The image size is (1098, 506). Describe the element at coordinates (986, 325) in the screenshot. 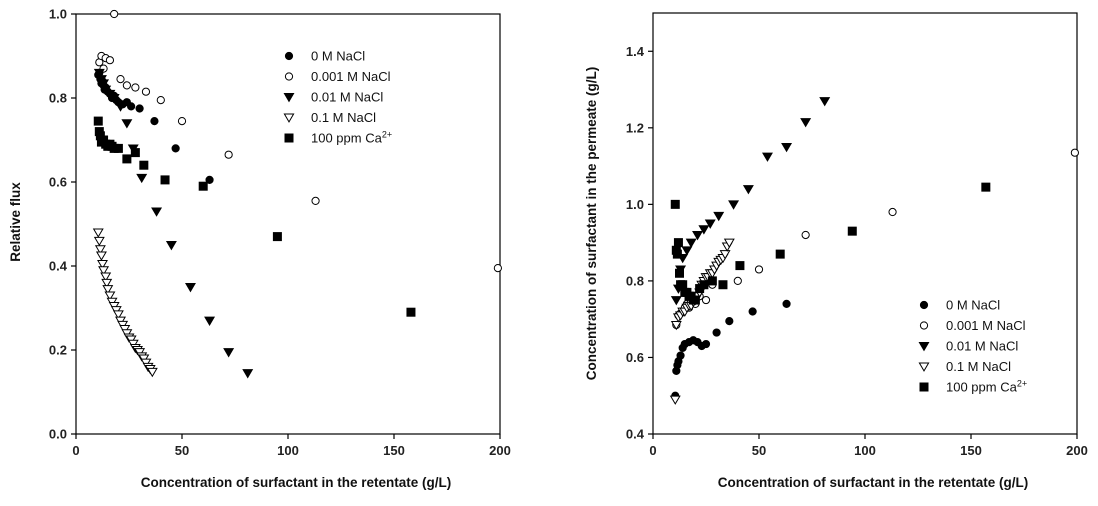

I see `legend-label: 0.001 M NaCl` at that location.